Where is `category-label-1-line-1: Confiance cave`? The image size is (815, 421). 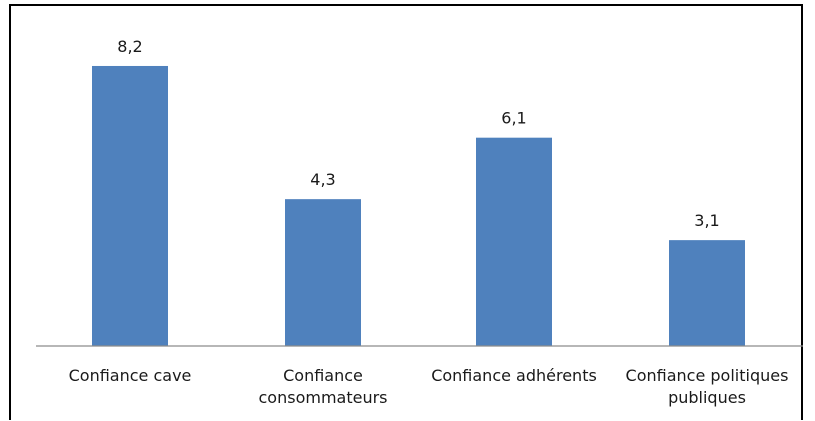 category-label-1-line-1: Confiance cave is located at coordinates (130, 375).